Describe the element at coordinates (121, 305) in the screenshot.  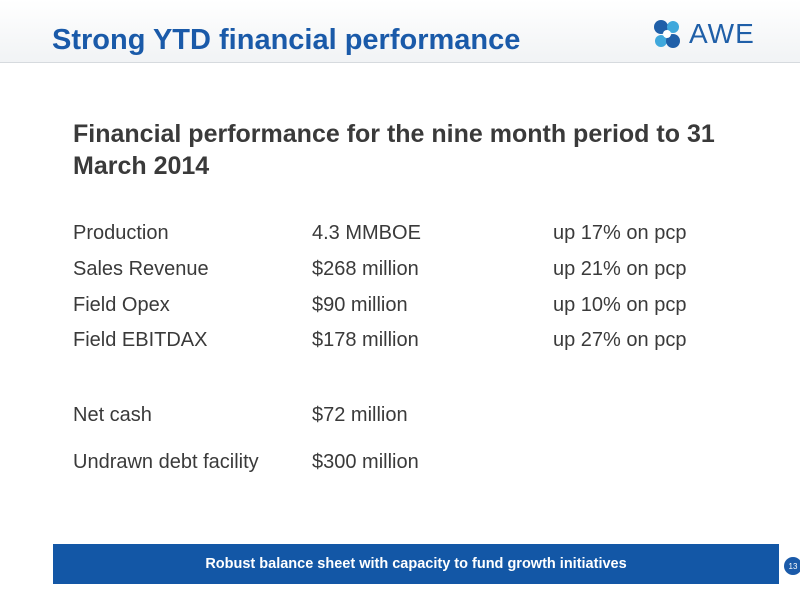
I see `metric-label: Field Opex` at that location.